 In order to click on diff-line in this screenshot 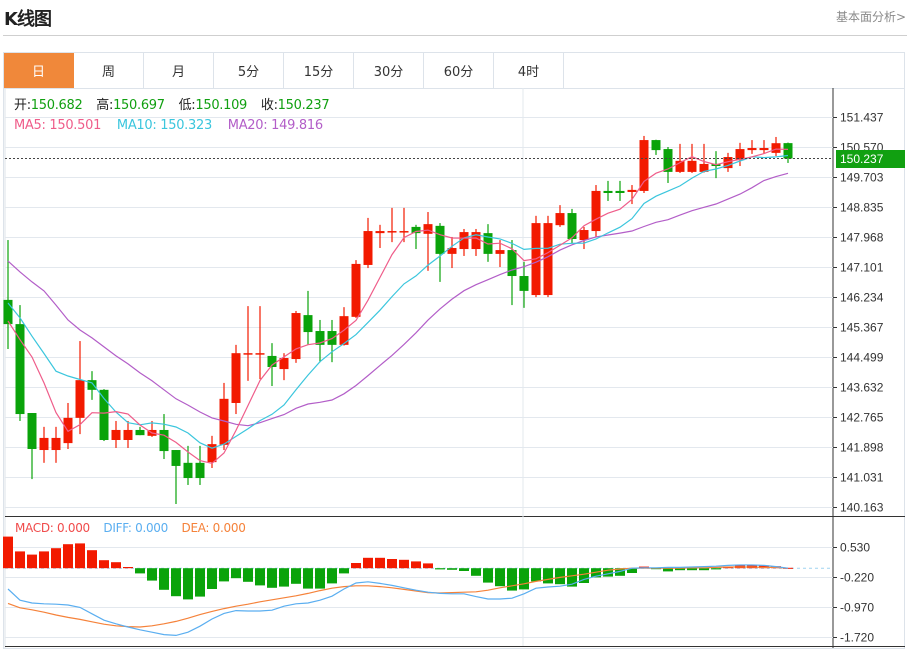, I will do `click(398, 600)`.